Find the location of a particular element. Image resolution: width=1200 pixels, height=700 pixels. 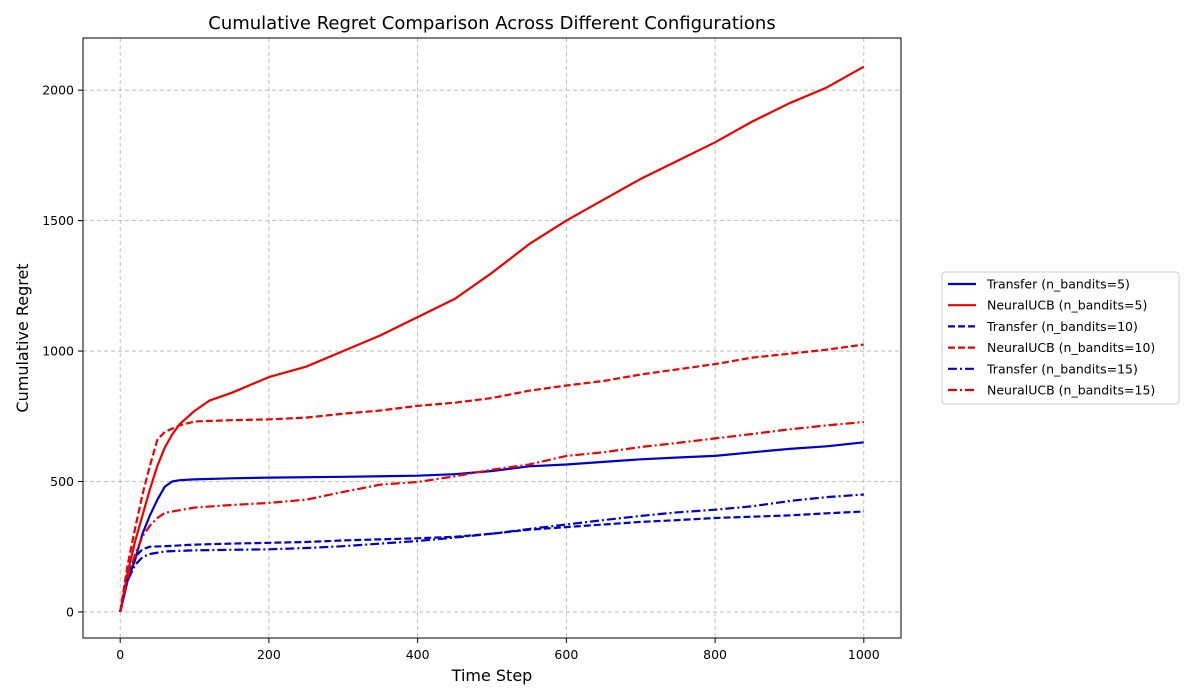

y-tick-label: 0 is located at coordinates (70, 611).